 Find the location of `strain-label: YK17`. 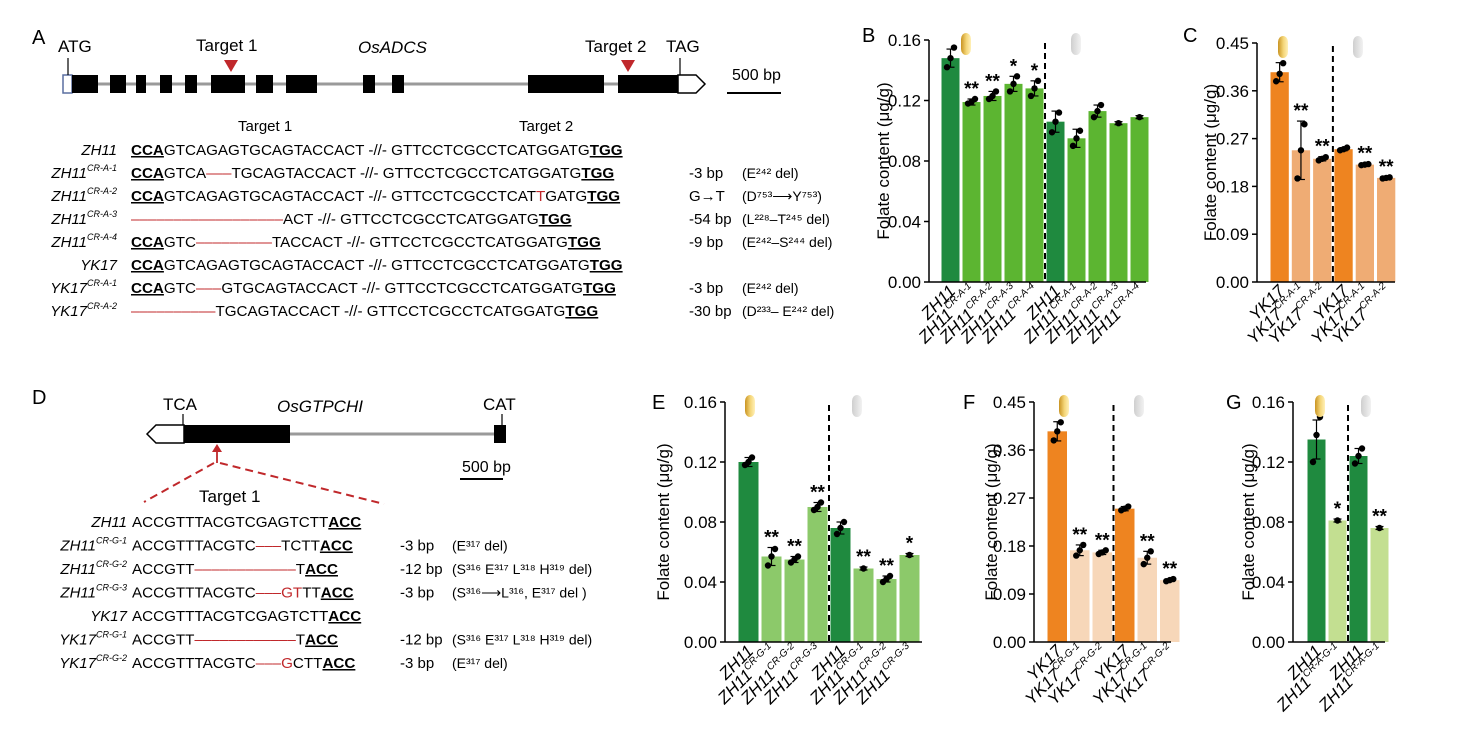

strain-label: YK17 is located at coordinates (98, 265).